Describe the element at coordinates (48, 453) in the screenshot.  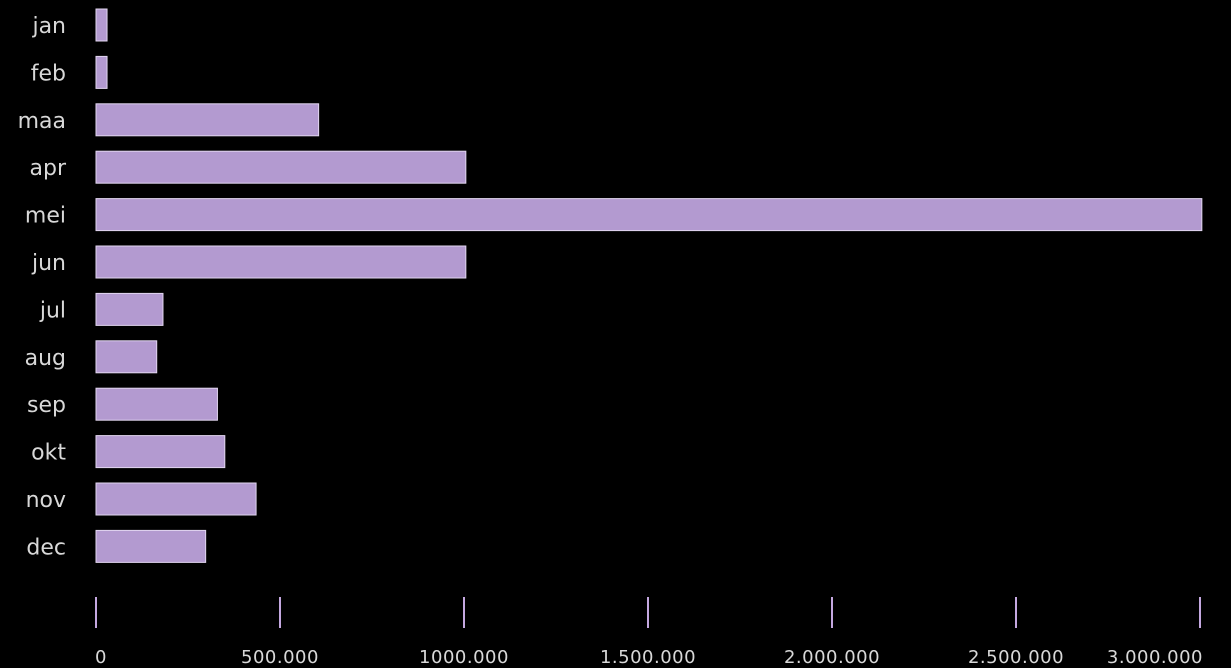
I see `category-label-okt: okt` at that location.